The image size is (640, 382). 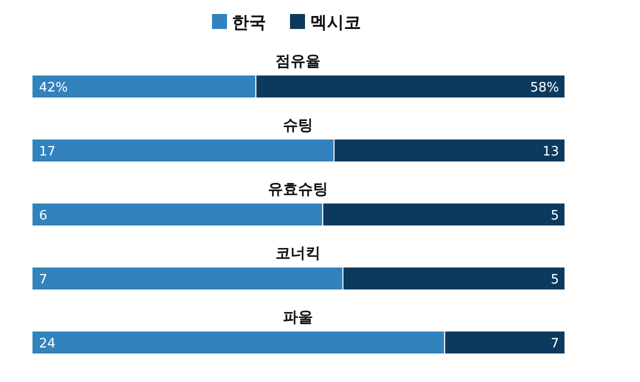 What do you see at coordinates (544, 88) in the screenshot?
I see `data-label: 58%` at bounding box center [544, 88].